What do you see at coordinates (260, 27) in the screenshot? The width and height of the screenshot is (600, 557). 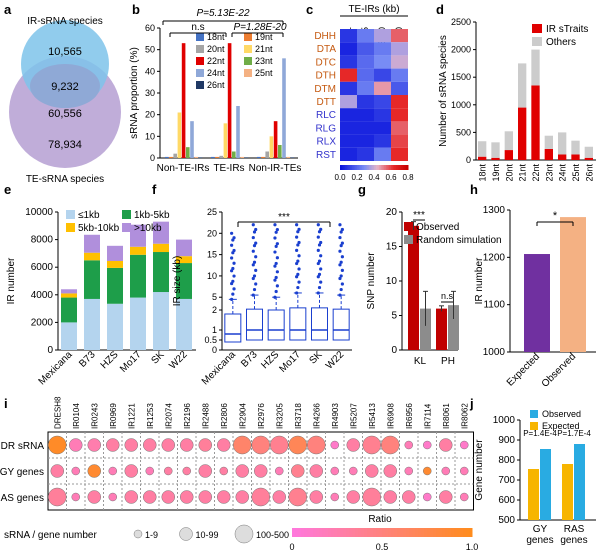 I see `b-pvalue: P=1.28E-20` at bounding box center [260, 27].